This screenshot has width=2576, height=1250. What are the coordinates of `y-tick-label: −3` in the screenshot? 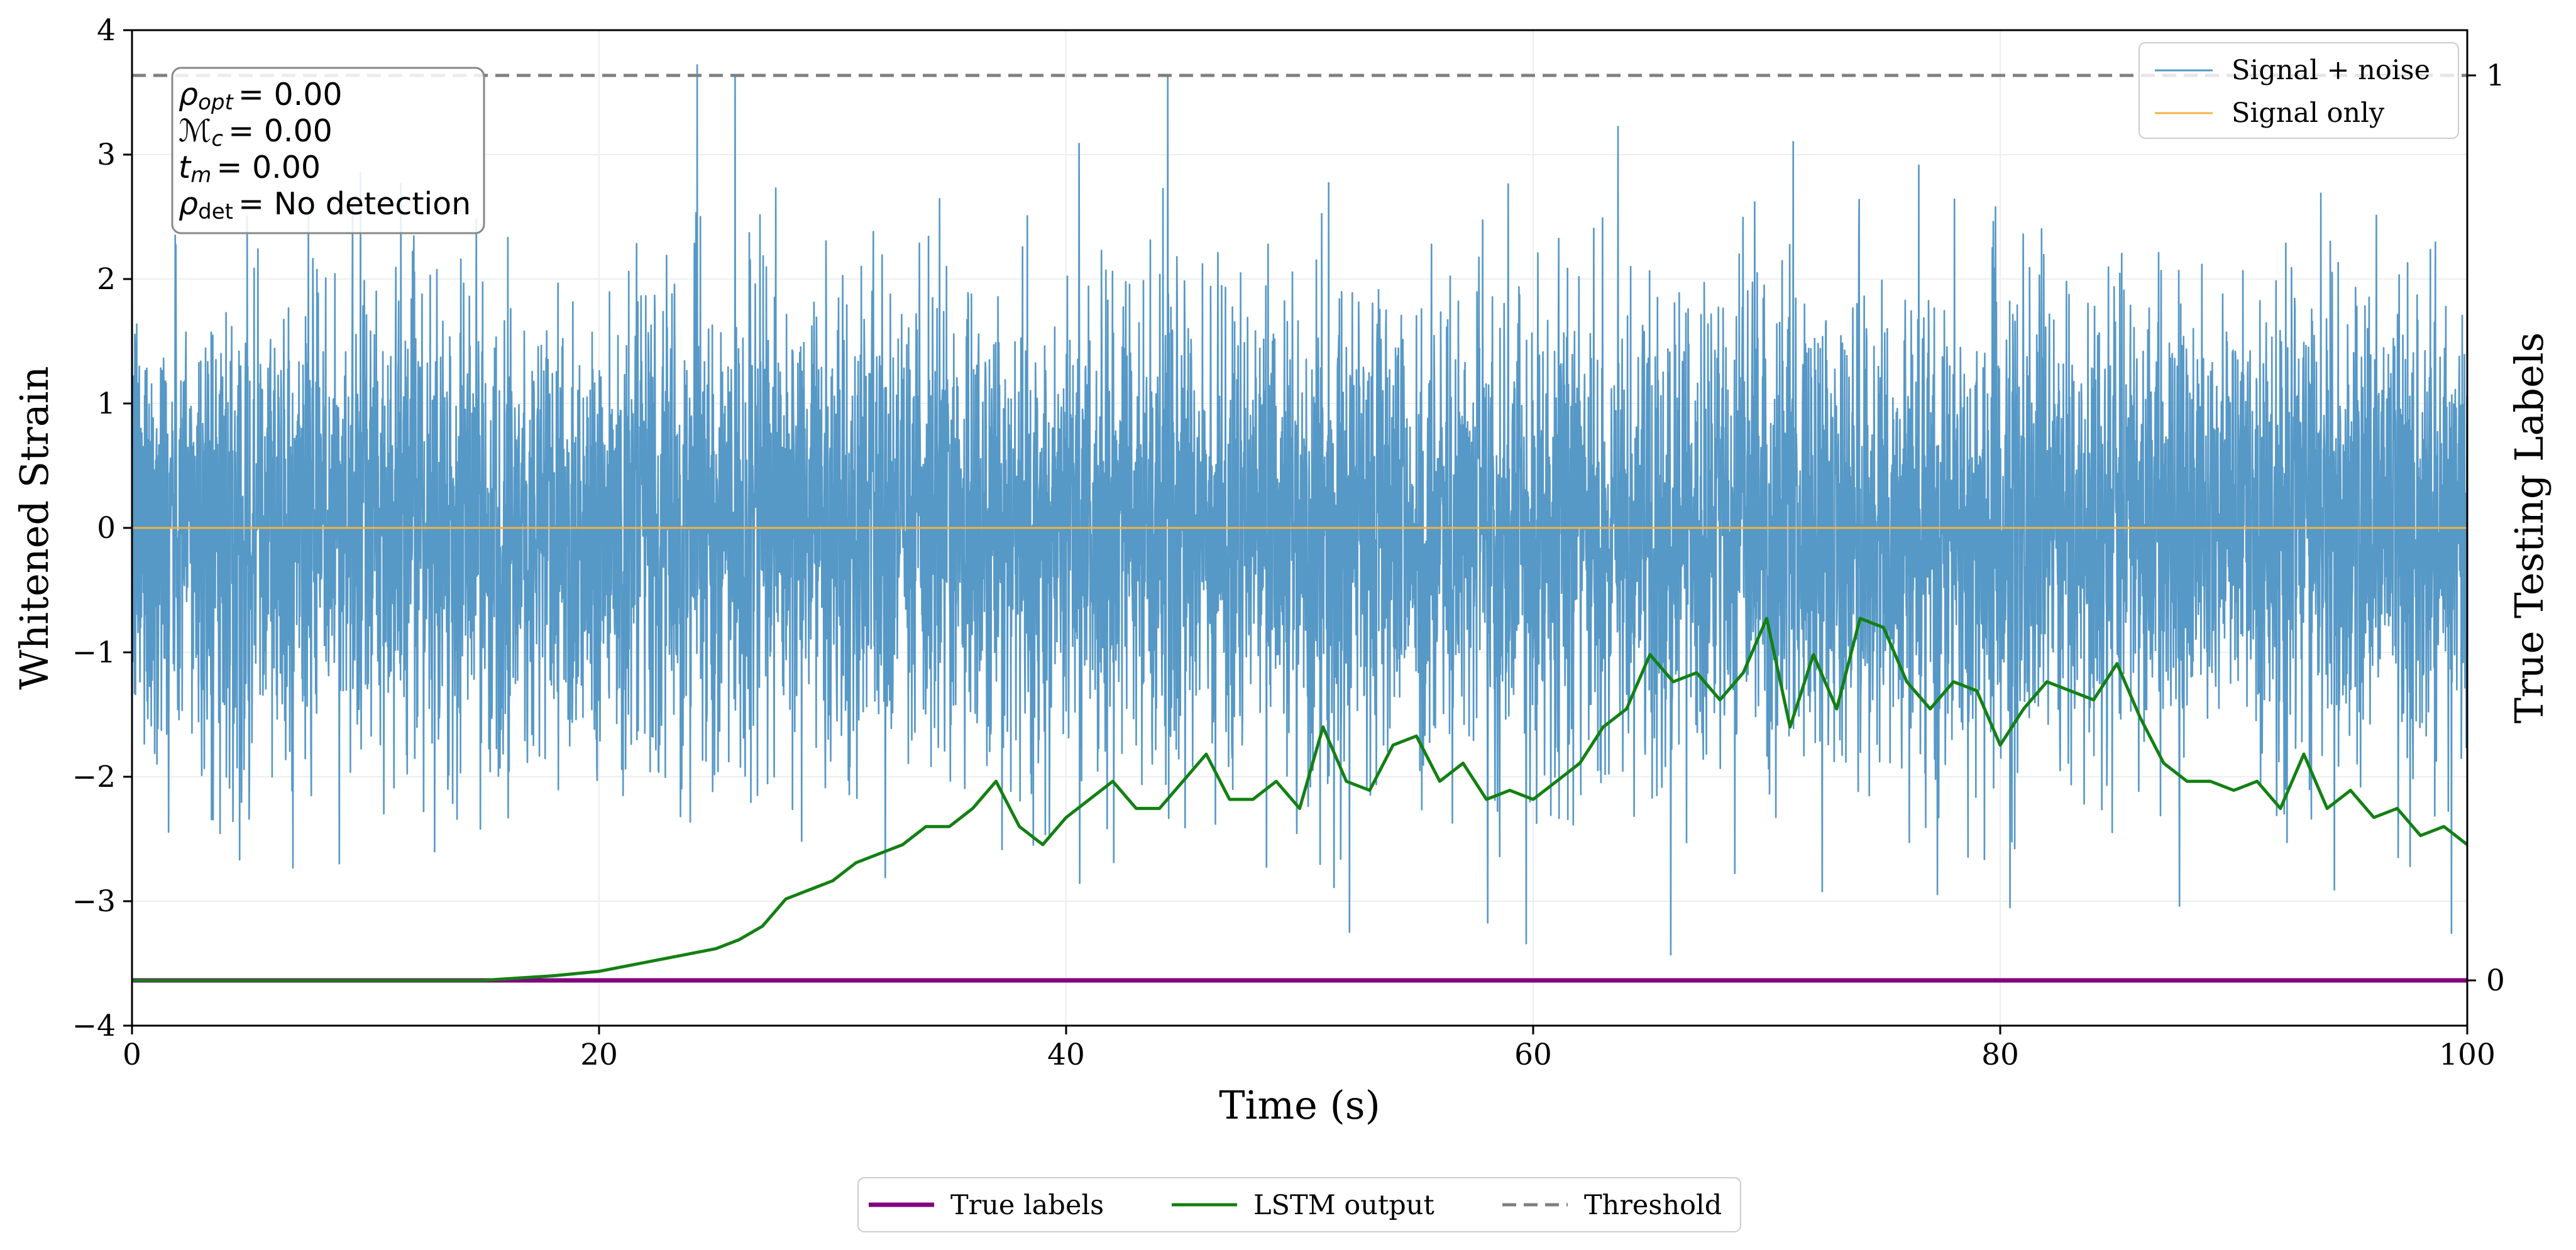 It's located at (94, 901).